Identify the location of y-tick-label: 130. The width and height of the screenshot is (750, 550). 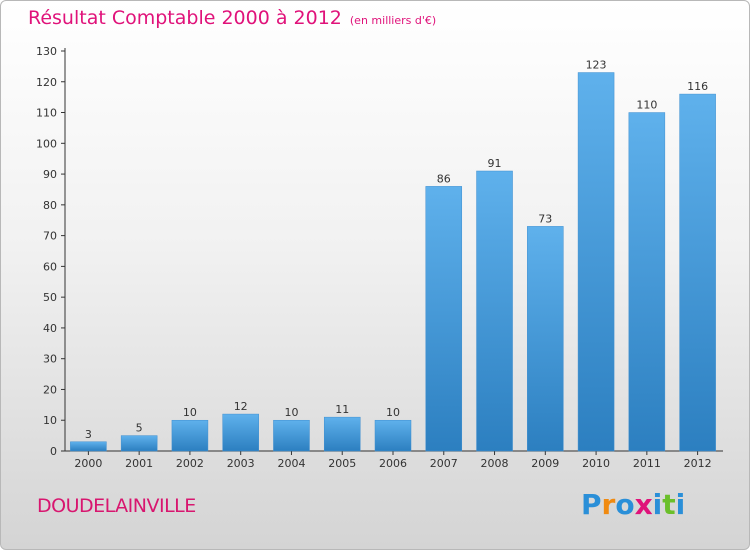
(46, 51).